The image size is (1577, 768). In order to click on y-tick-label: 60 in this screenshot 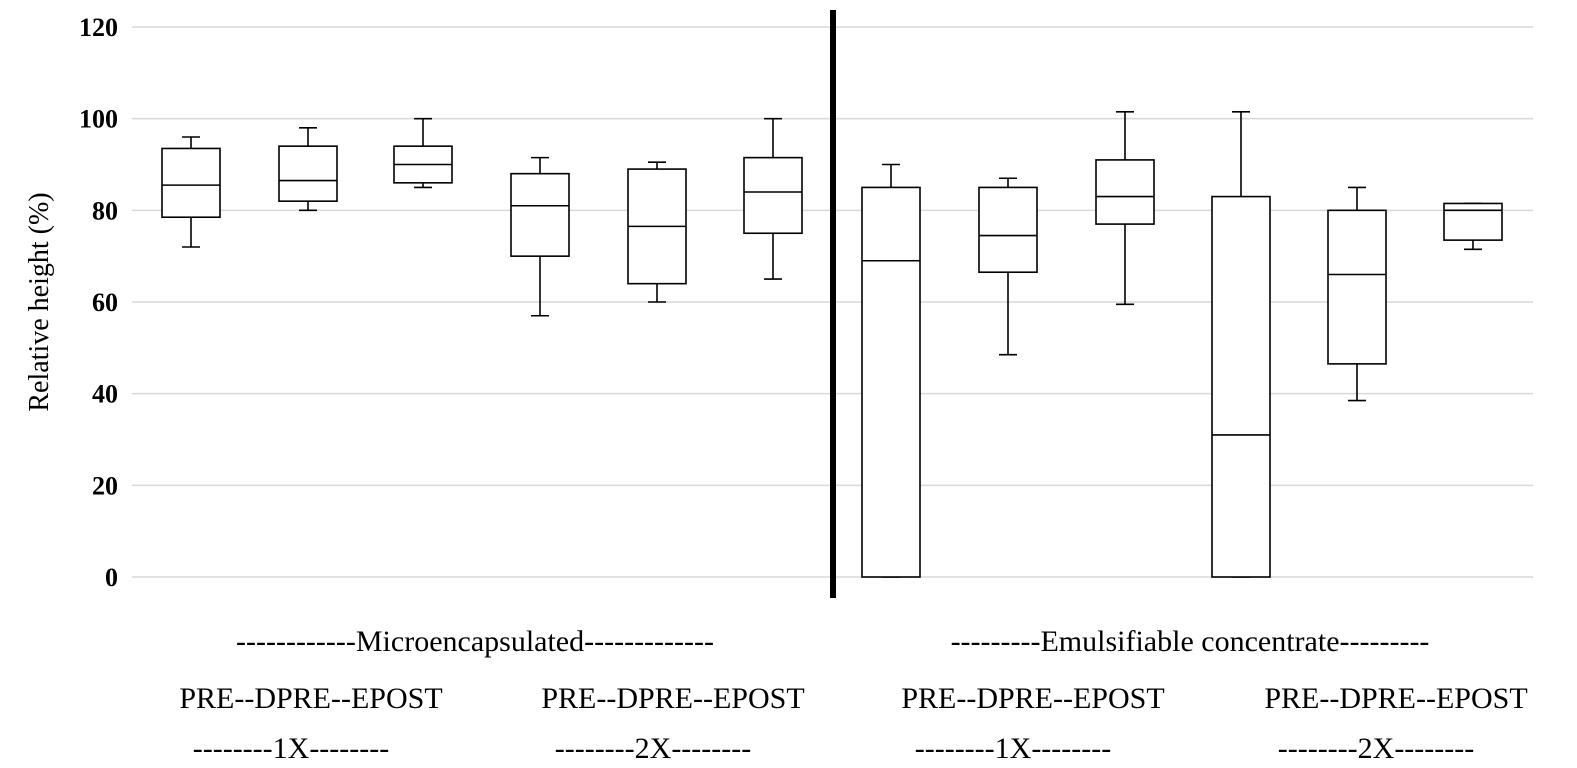, I will do `click(105, 302)`.